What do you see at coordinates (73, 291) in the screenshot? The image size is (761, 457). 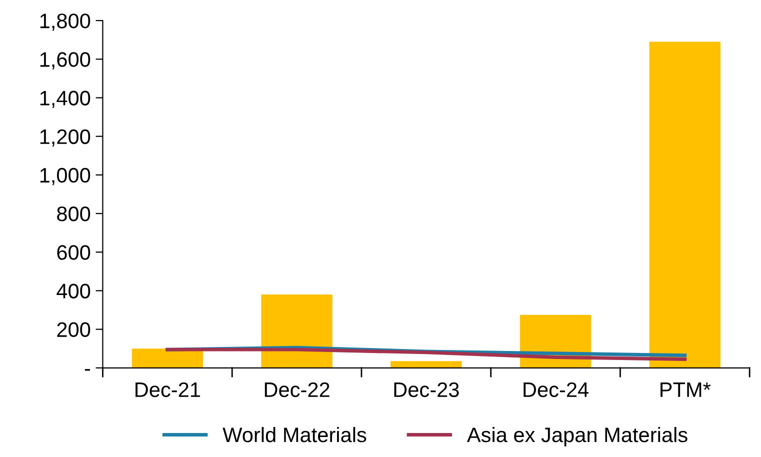 I see `y-tick-label: 400` at bounding box center [73, 291].